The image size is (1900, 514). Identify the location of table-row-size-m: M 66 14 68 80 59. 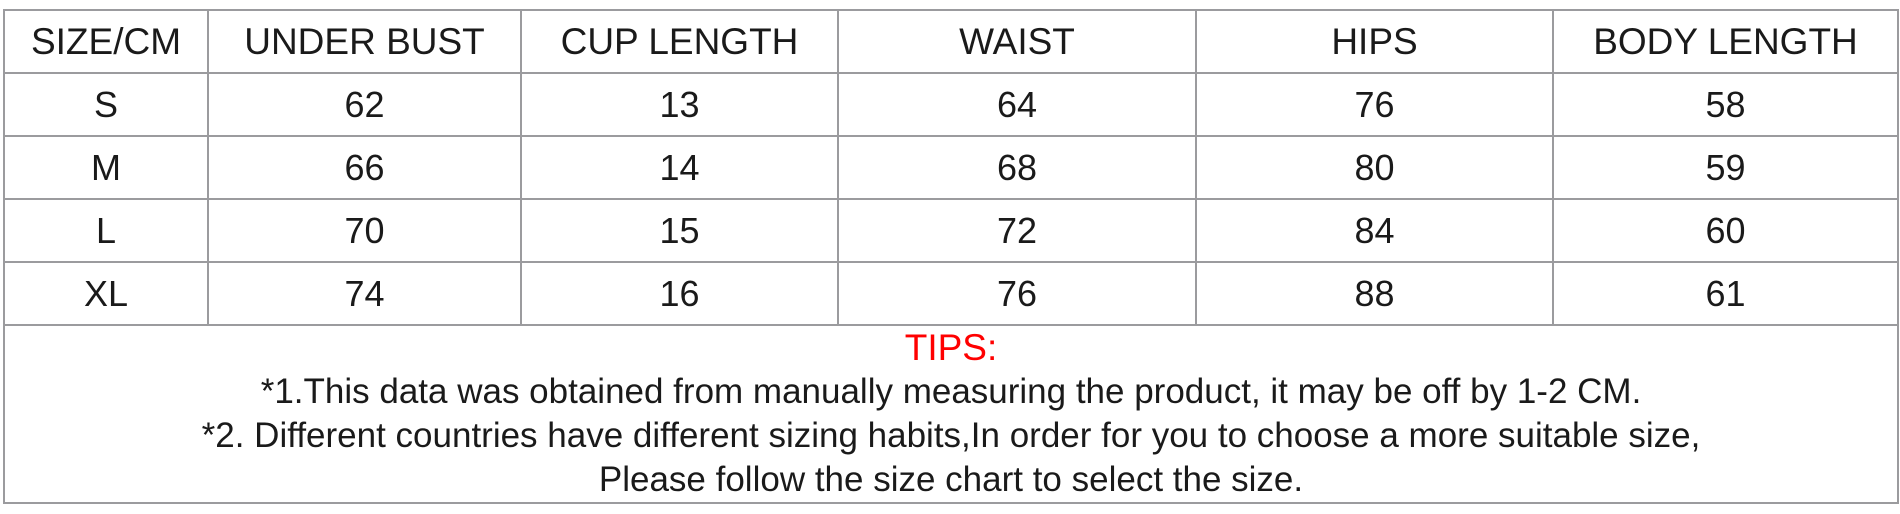
(951, 167).